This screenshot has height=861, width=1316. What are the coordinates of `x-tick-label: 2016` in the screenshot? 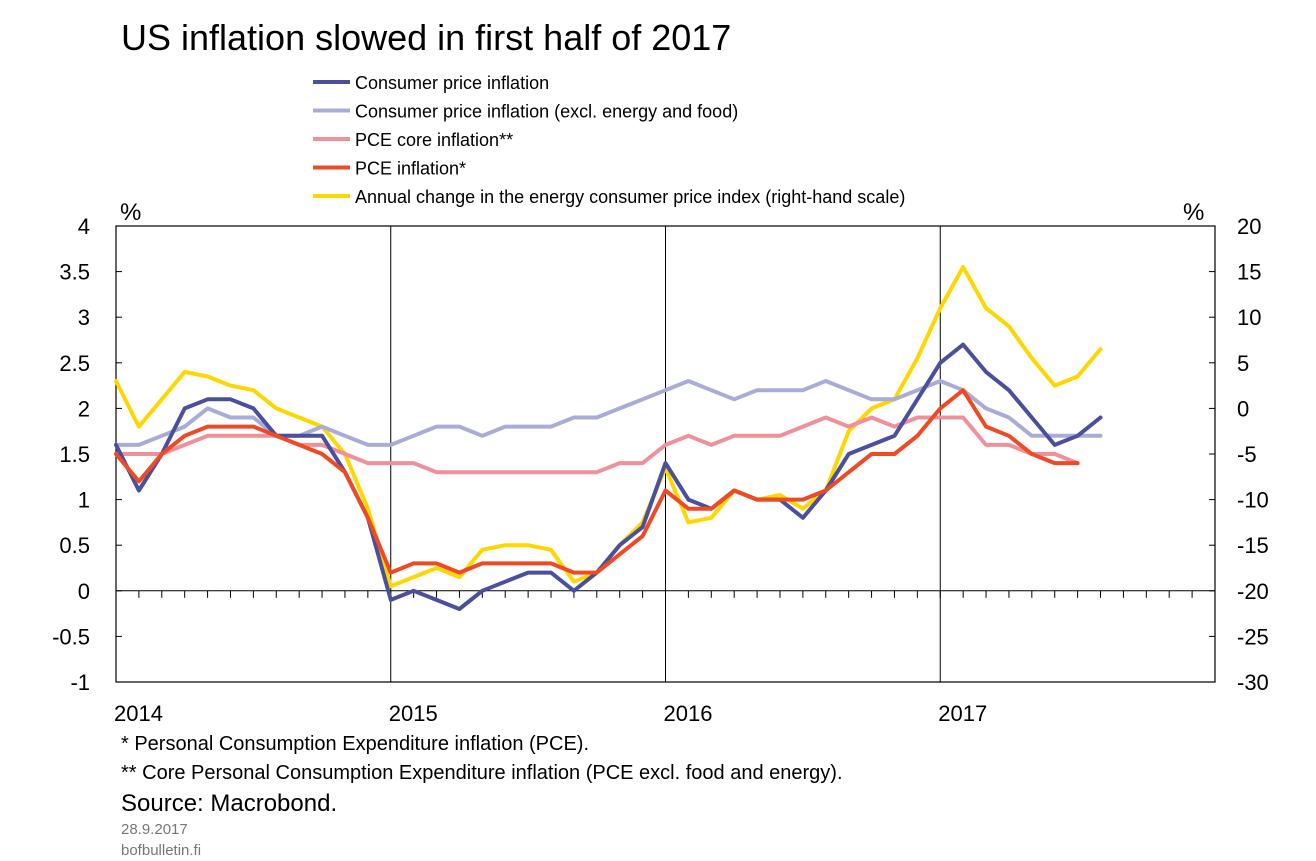 It's located at (688, 713).